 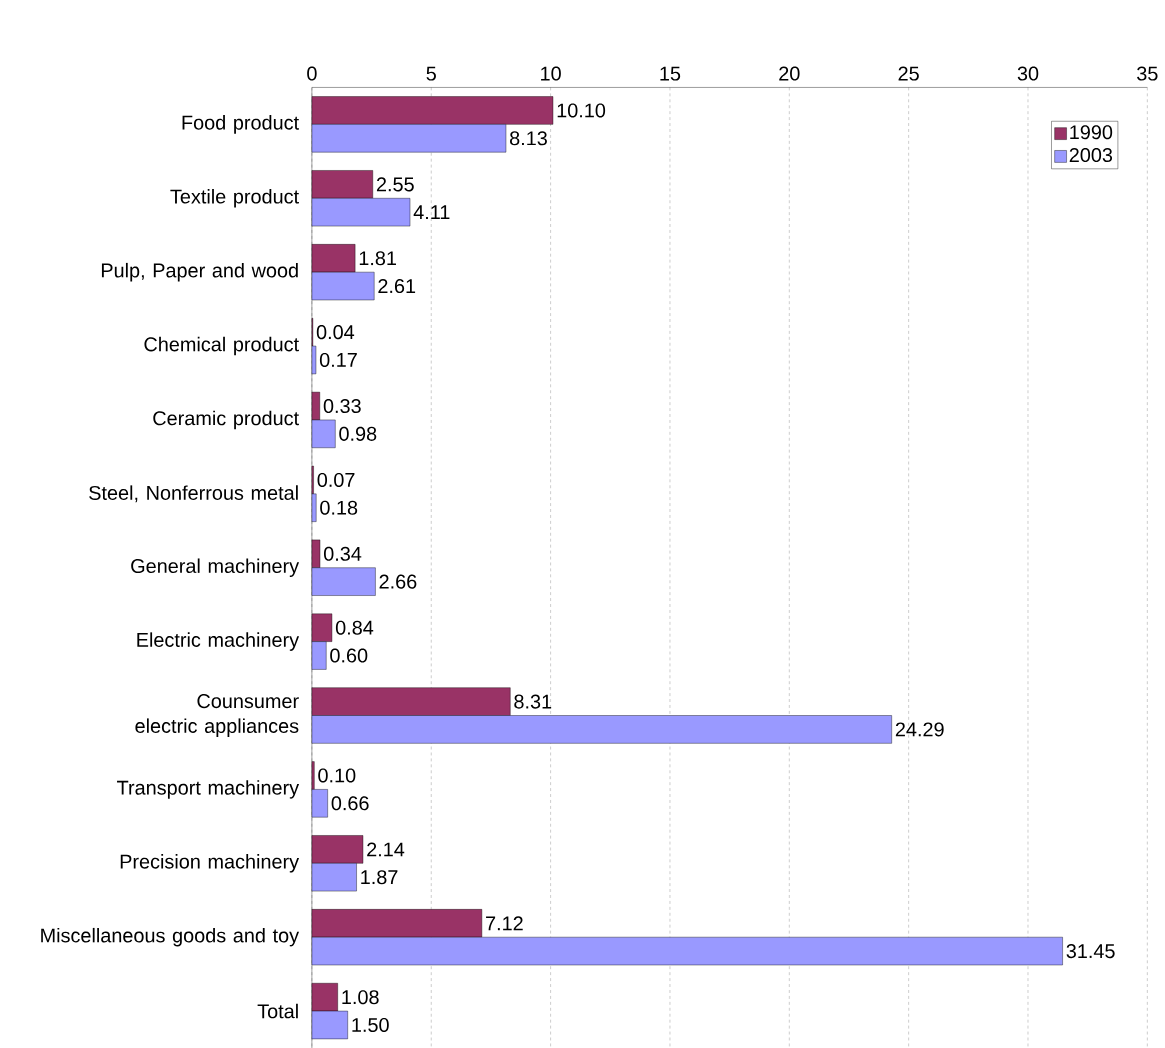 What do you see at coordinates (277, 1011) in the screenshot?
I see `y-tick-label: Total` at bounding box center [277, 1011].